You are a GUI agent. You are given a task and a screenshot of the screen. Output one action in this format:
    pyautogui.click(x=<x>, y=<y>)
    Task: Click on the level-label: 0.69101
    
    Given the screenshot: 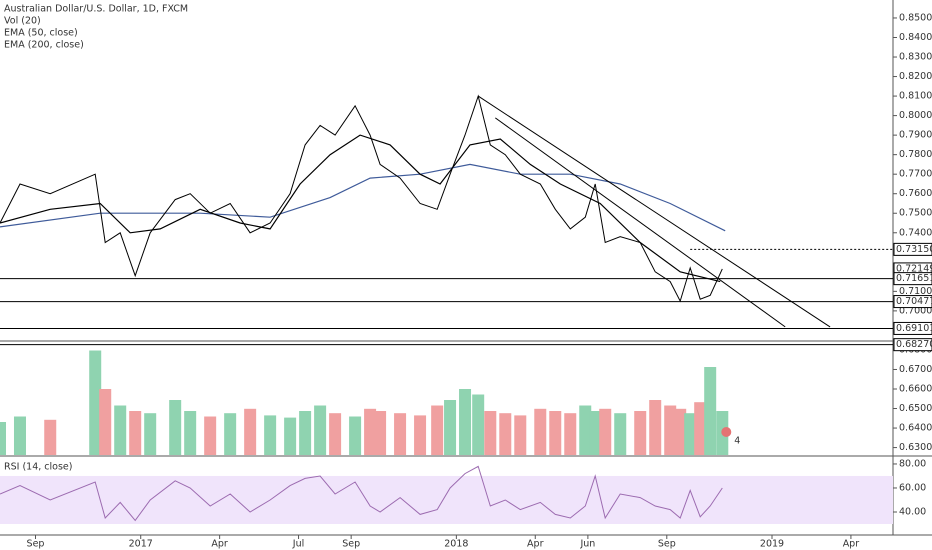 What is the action you would take?
    pyautogui.click(x=914, y=328)
    